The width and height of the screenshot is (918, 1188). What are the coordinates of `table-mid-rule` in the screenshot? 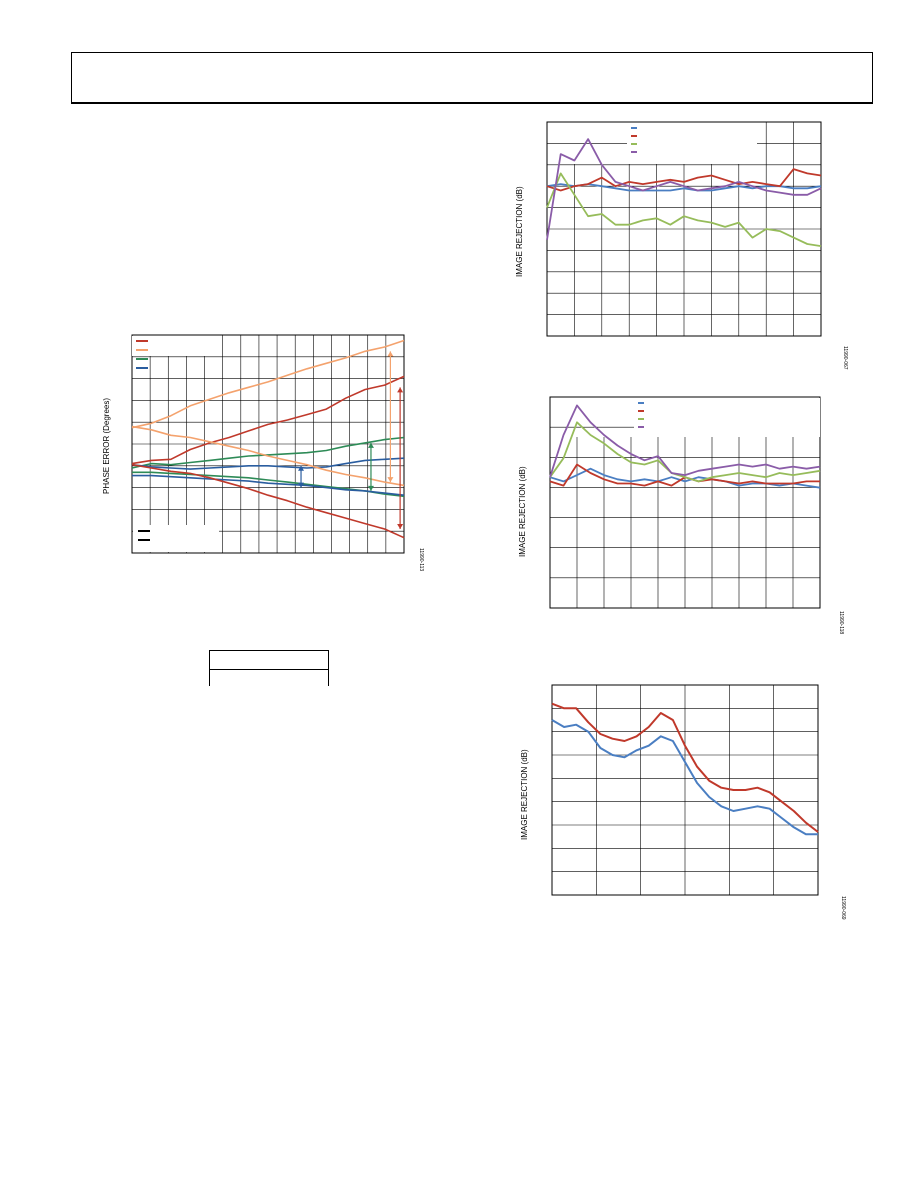 It's located at (269, 669).